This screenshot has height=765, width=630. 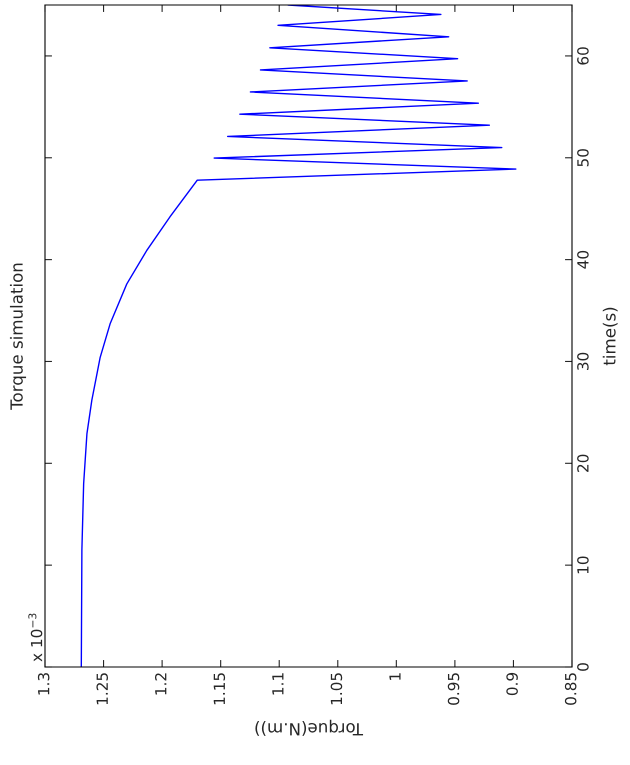 I want to click on x-tick-label: 1.05, so click(x=336, y=688).